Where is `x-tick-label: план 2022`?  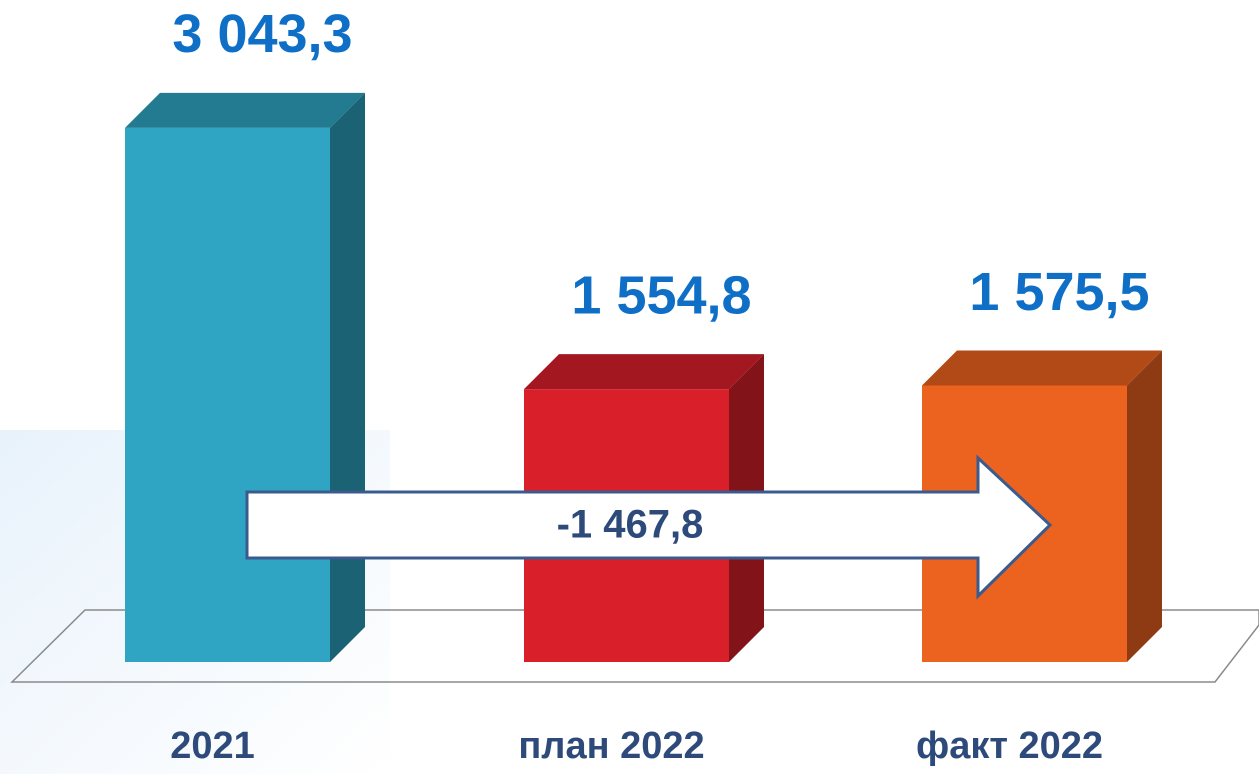 x-tick-label: план 2022 is located at coordinates (611, 746).